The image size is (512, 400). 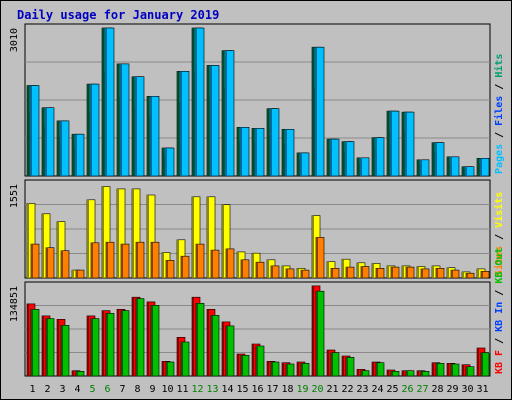 I want to click on legend-entry: Sites, so click(x=499, y=261).